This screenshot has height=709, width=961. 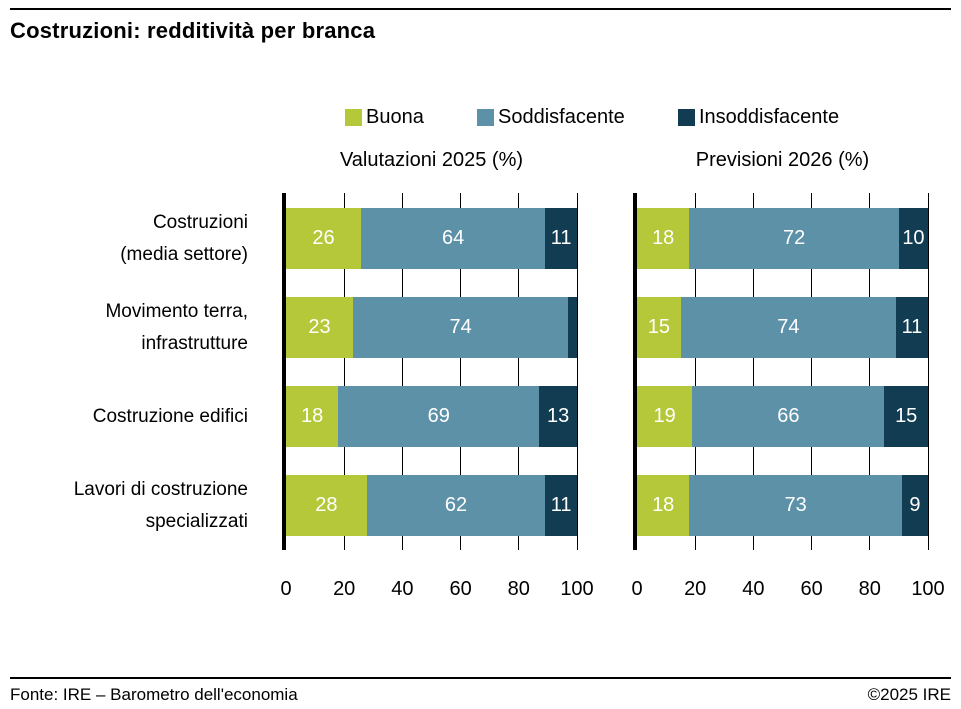 What do you see at coordinates (196, 521) in the screenshot?
I see `category-label-line: specializzati` at bounding box center [196, 521].